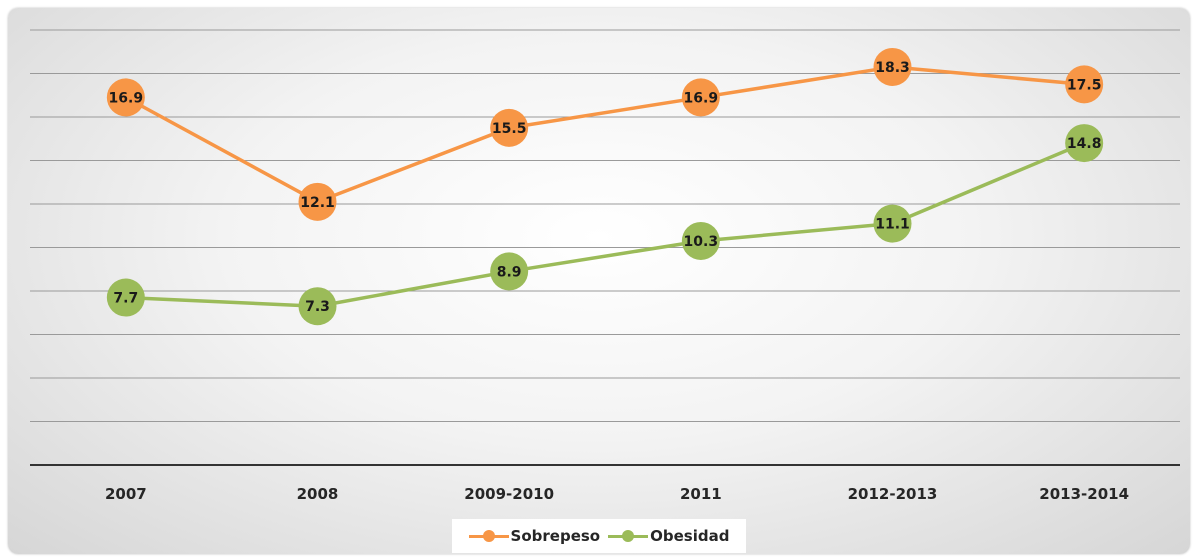 The height and width of the screenshot is (560, 1196). I want to click on x-tick-label: 2007, so click(126, 494).